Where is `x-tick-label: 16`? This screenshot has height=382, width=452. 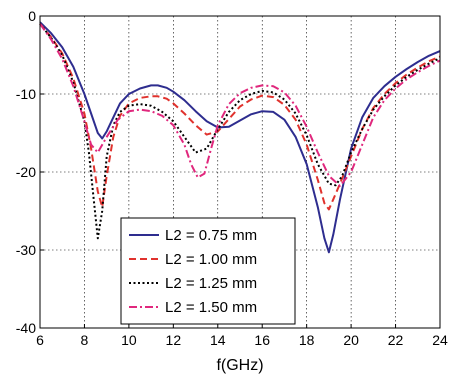
x-tick-label: 16 is located at coordinates (262, 340).